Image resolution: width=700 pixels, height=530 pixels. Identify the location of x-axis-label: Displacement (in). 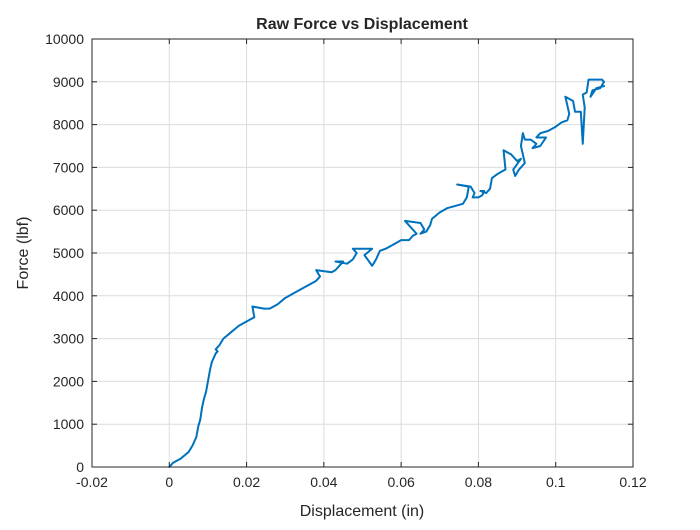
(362, 511).